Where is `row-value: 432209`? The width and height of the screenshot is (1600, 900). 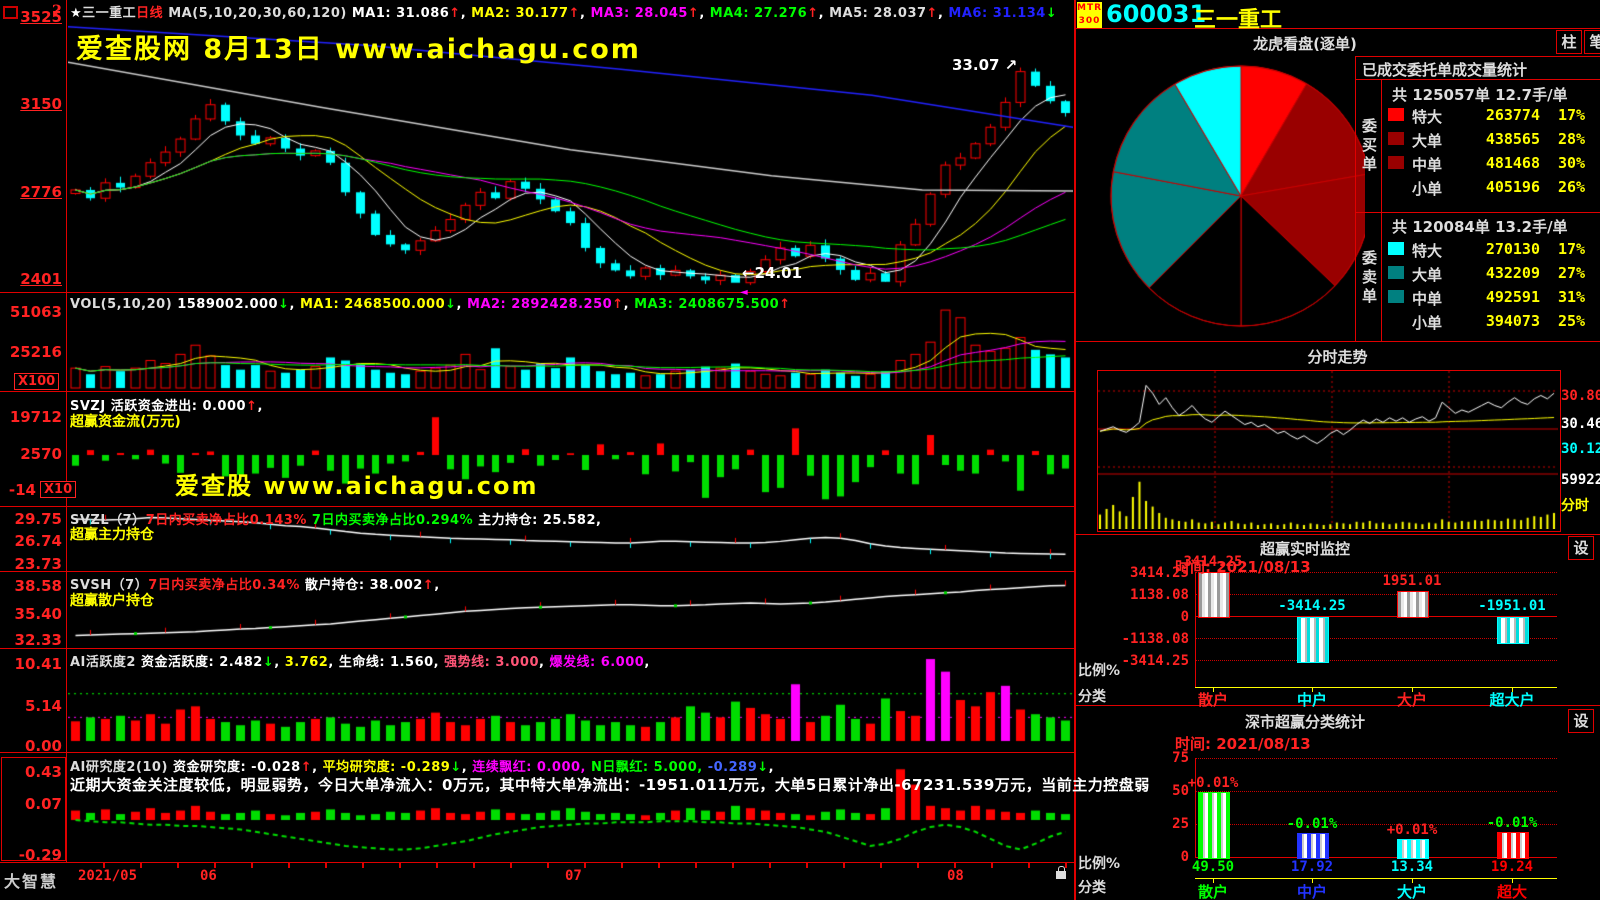 row-value: 432209 is located at coordinates (1512, 273).